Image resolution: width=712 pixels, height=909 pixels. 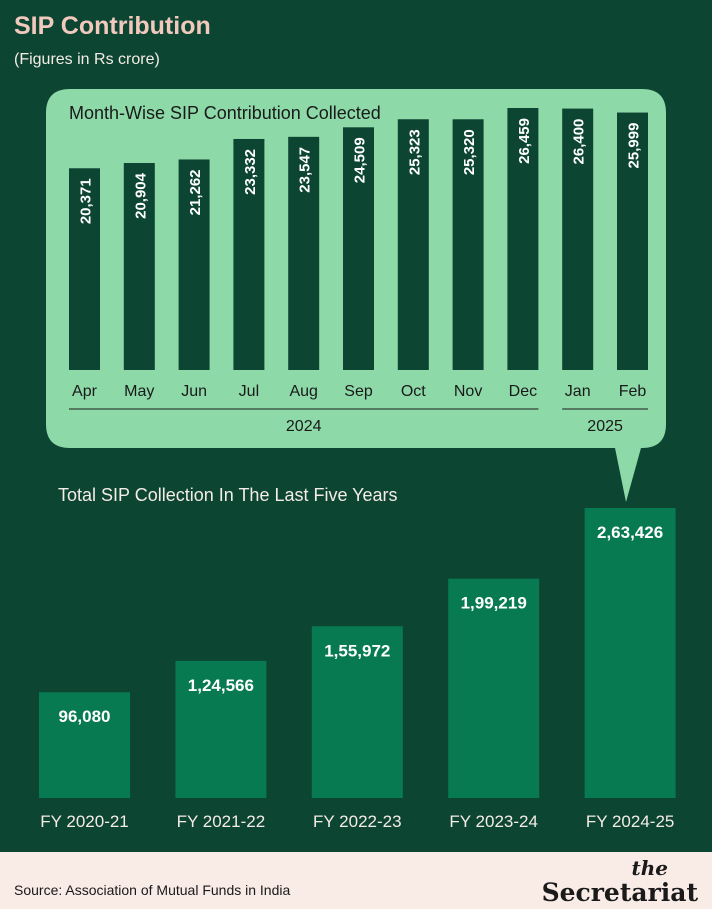 What do you see at coordinates (87, 59) in the screenshot?
I see `chart-subtitle: (Figures in Rs crore)` at bounding box center [87, 59].